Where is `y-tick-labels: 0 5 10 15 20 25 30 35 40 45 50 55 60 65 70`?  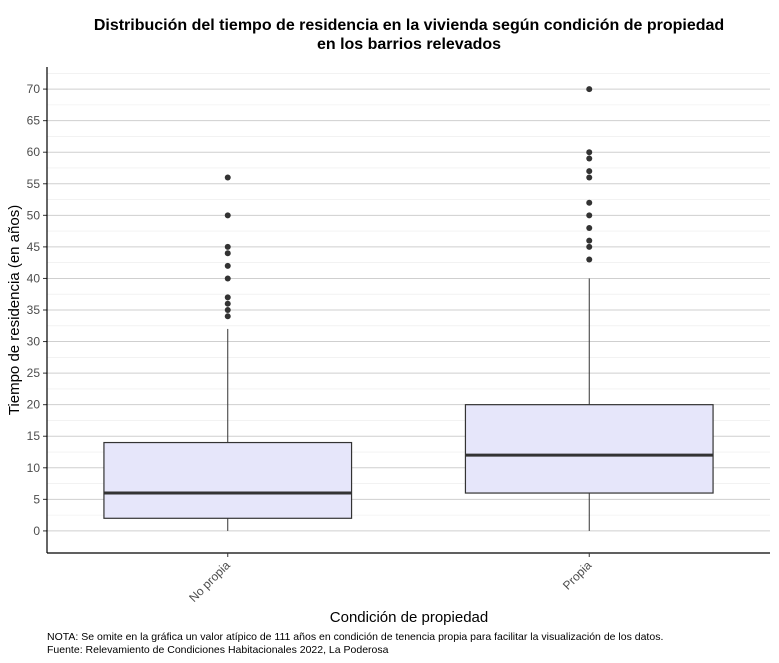
y-tick-labels: 0 5 10 15 20 25 30 35 40 45 50 55 60 65 70 is located at coordinates (34, 310).